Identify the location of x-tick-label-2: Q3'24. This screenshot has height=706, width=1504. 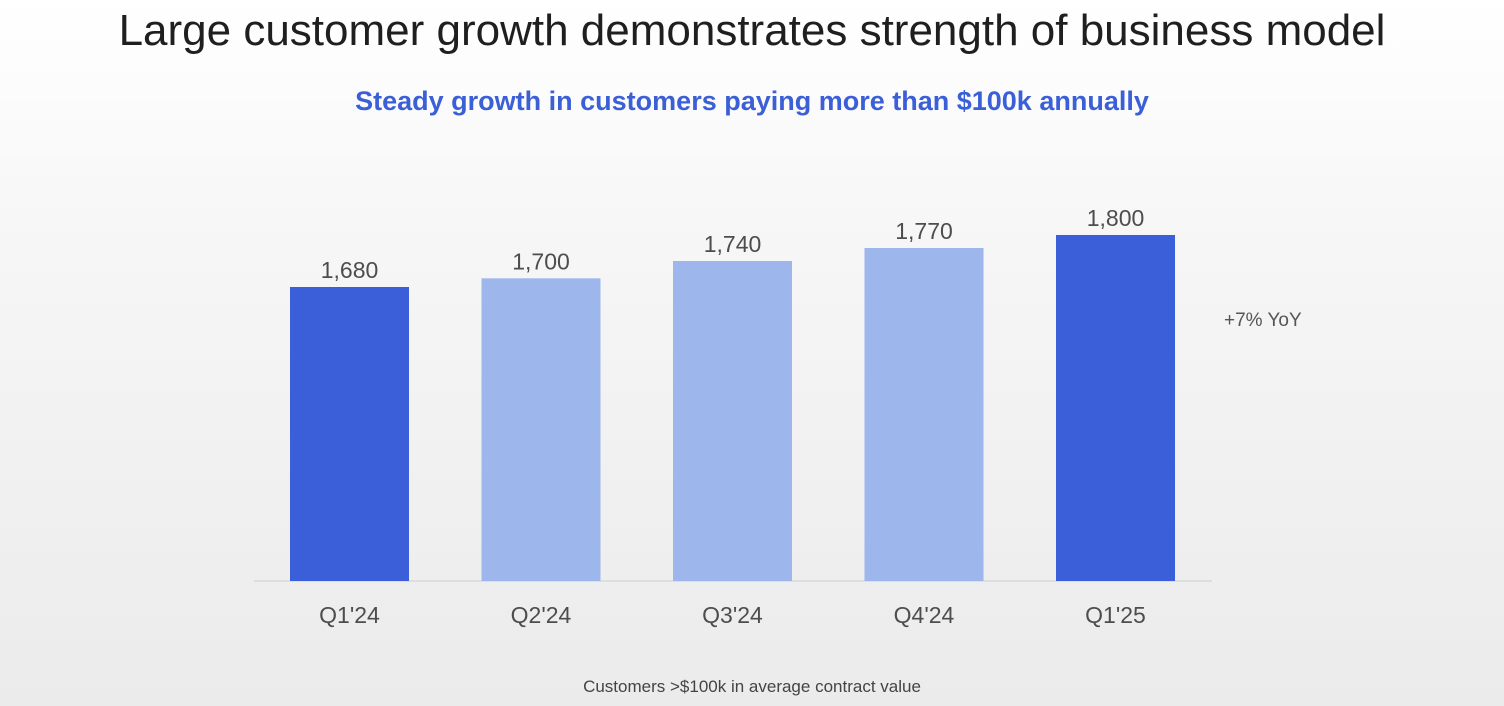
(732, 615).